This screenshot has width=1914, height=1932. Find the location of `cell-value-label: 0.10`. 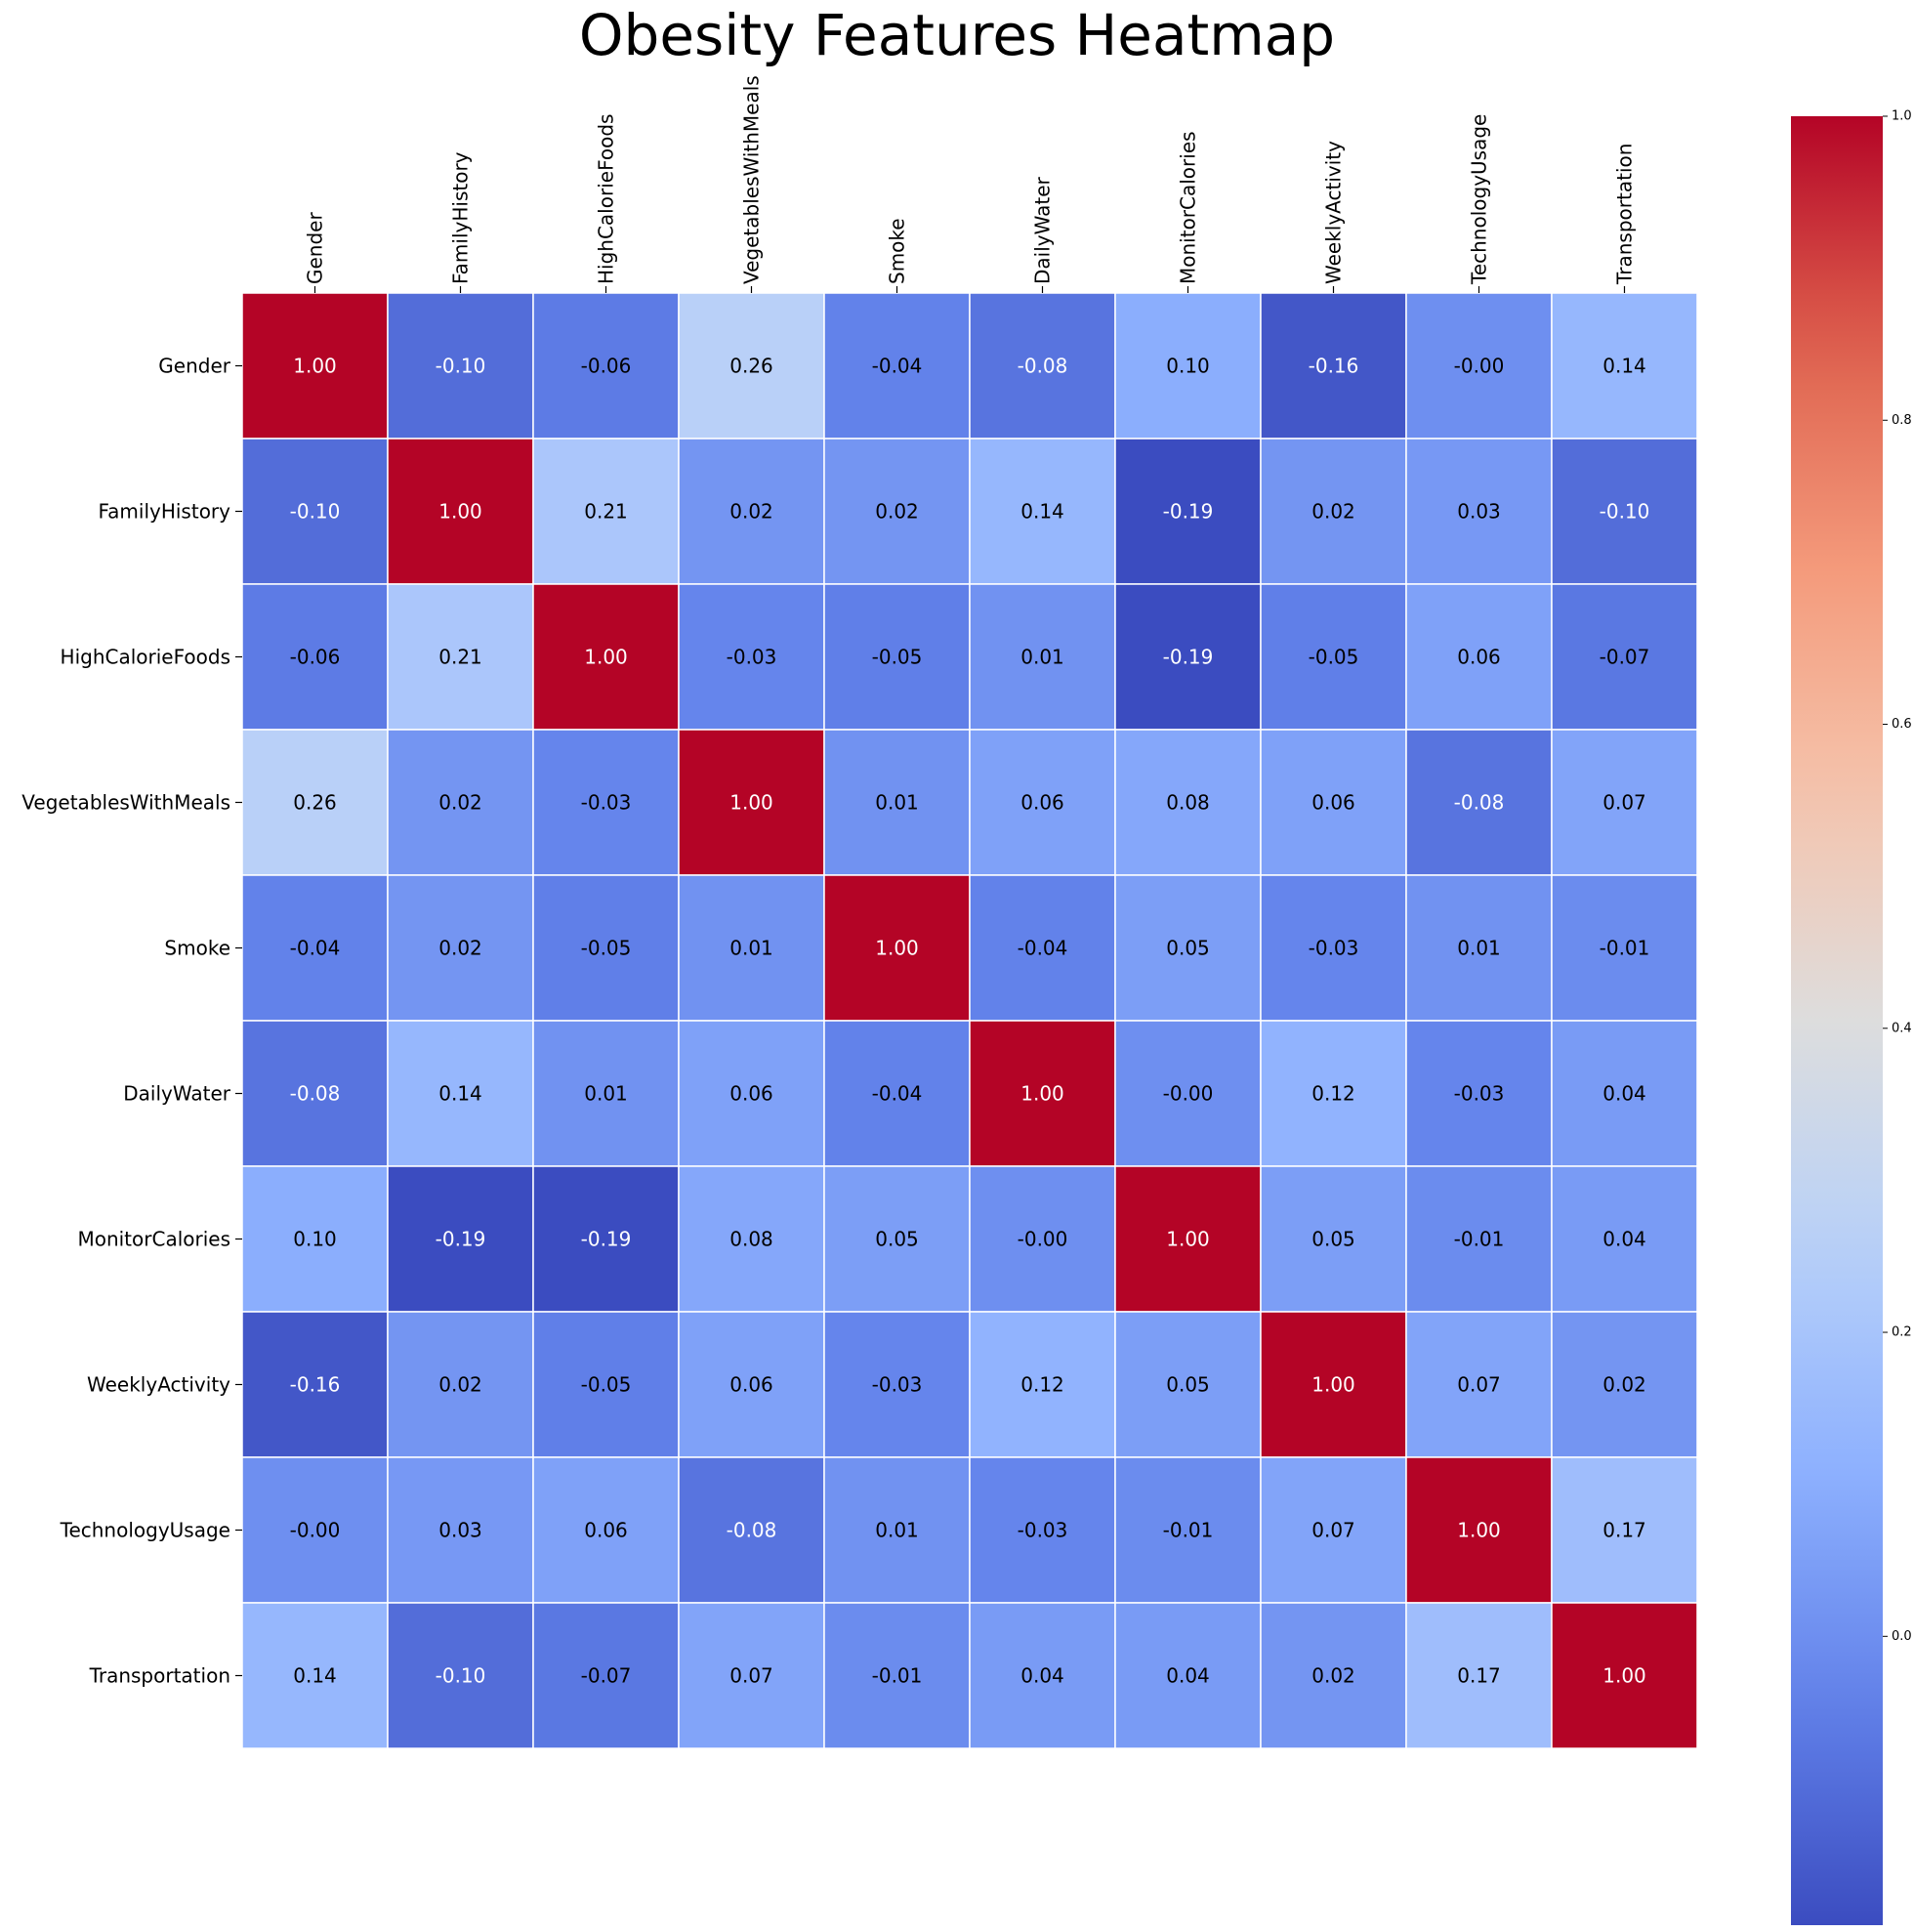

cell-value-label: 0.10 is located at coordinates (315, 1239).